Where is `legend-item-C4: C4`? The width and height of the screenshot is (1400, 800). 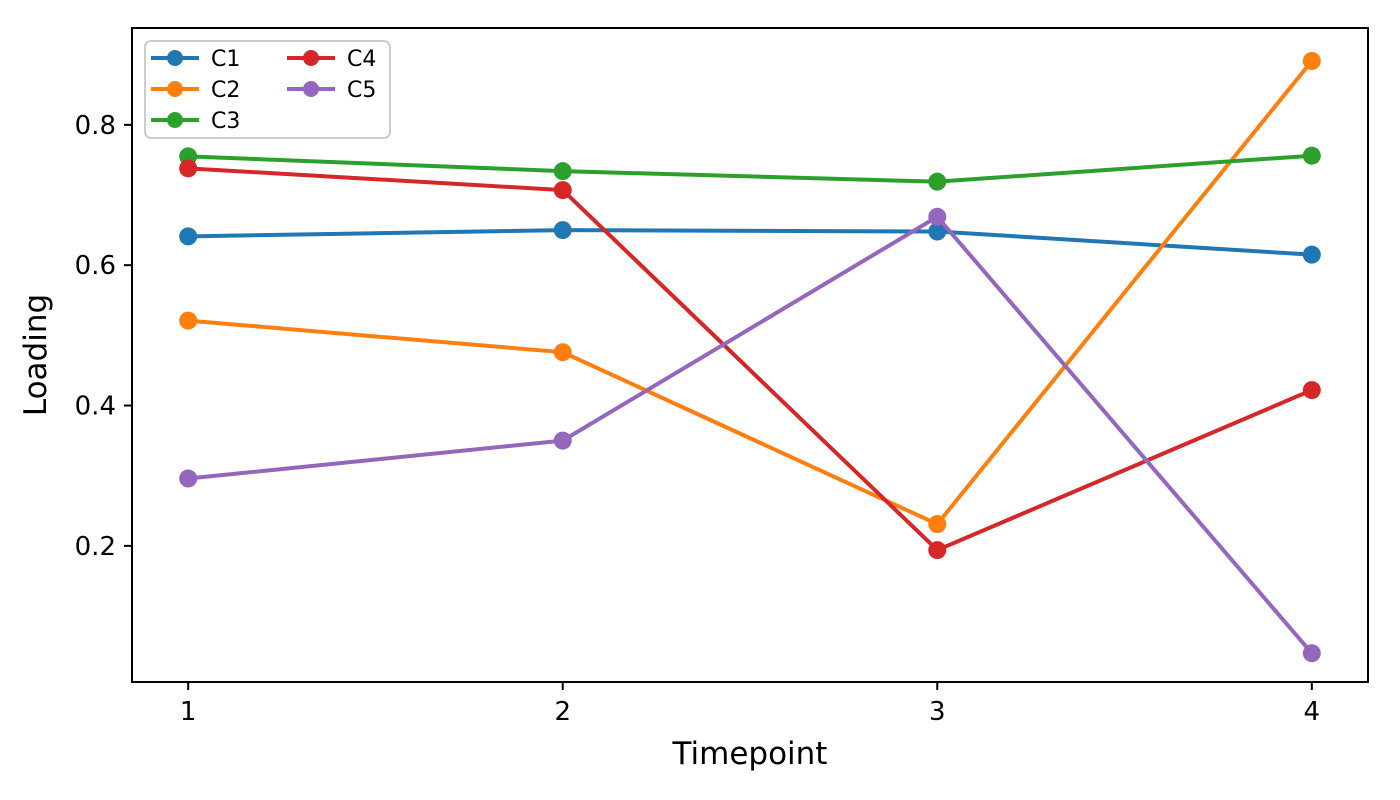
legend-item-C4: C4 is located at coordinates (331, 59).